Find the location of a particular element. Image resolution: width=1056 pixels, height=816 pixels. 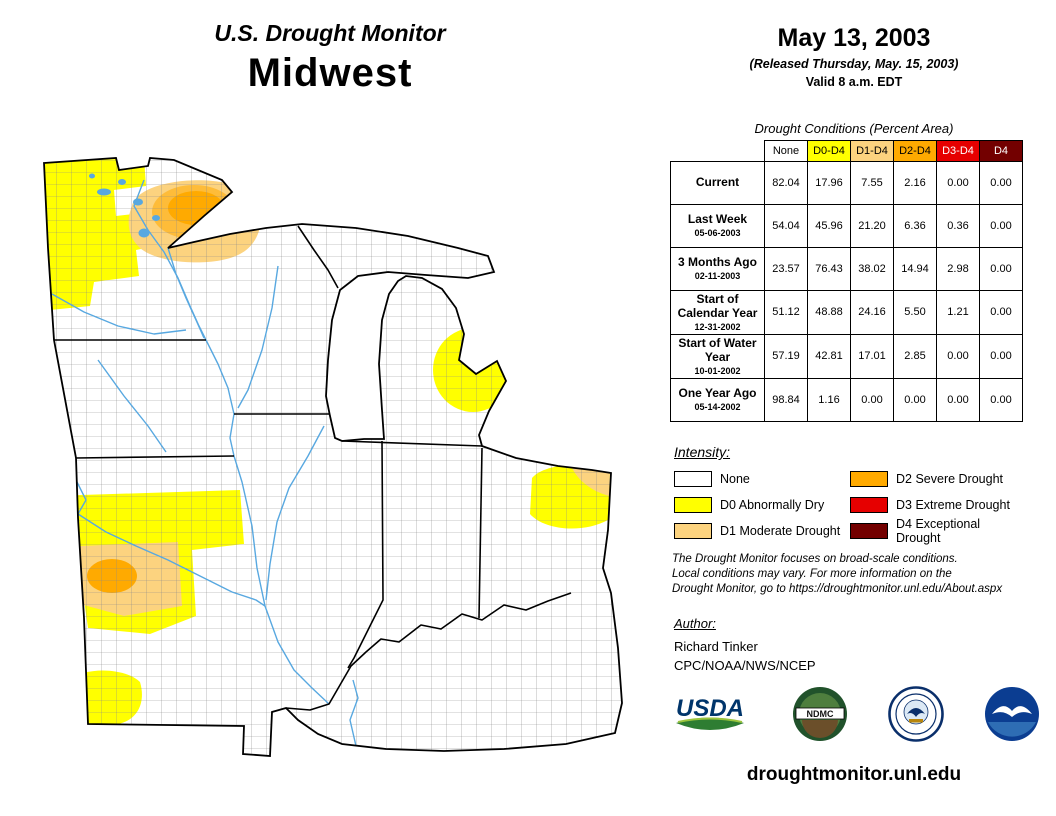

region-title: Midwest is located at coordinates (330, 73).